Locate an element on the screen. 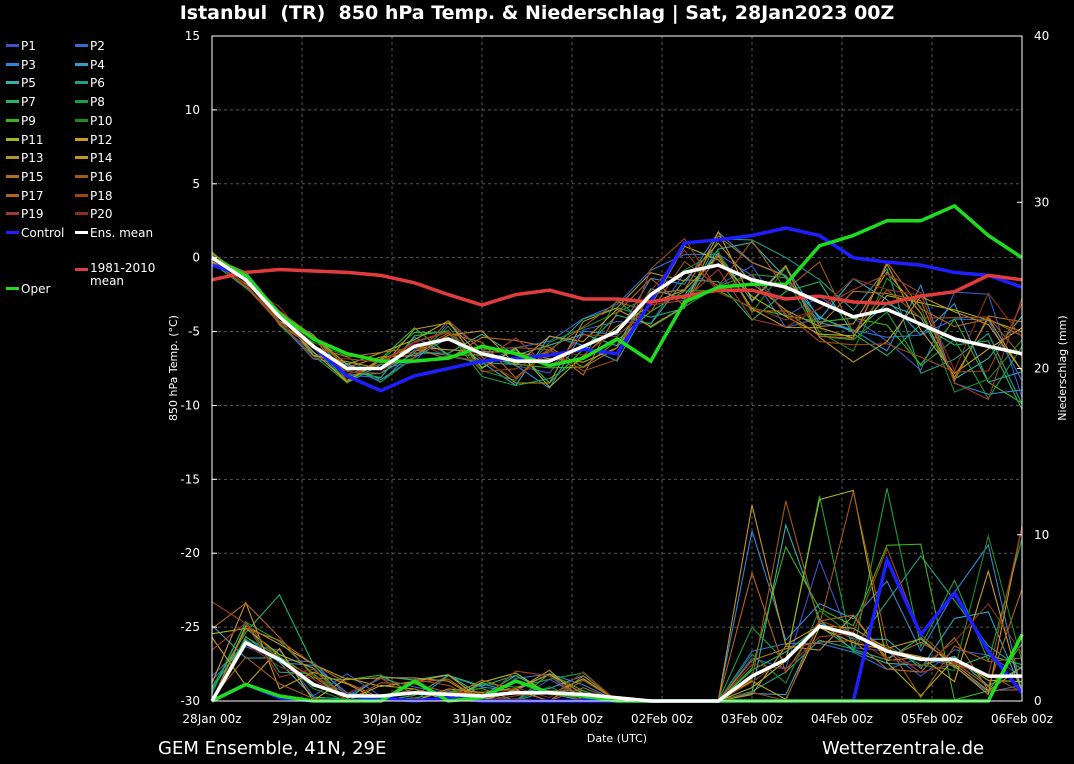 The image size is (1074, 764). 1981-2010-mean-temp-line is located at coordinates (617, 287).